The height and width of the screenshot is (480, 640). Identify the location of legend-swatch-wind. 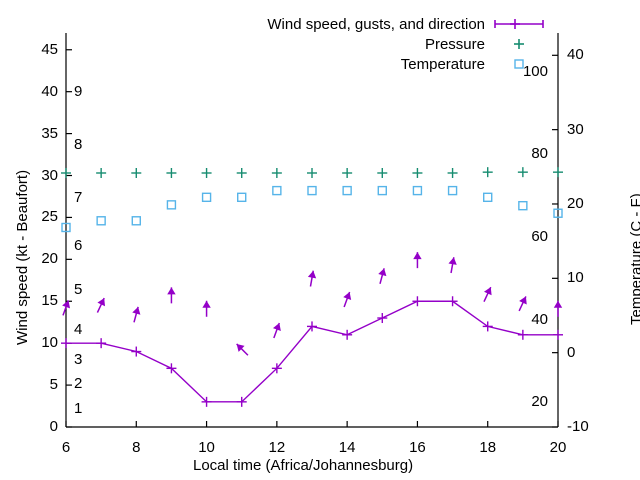
(519, 24).